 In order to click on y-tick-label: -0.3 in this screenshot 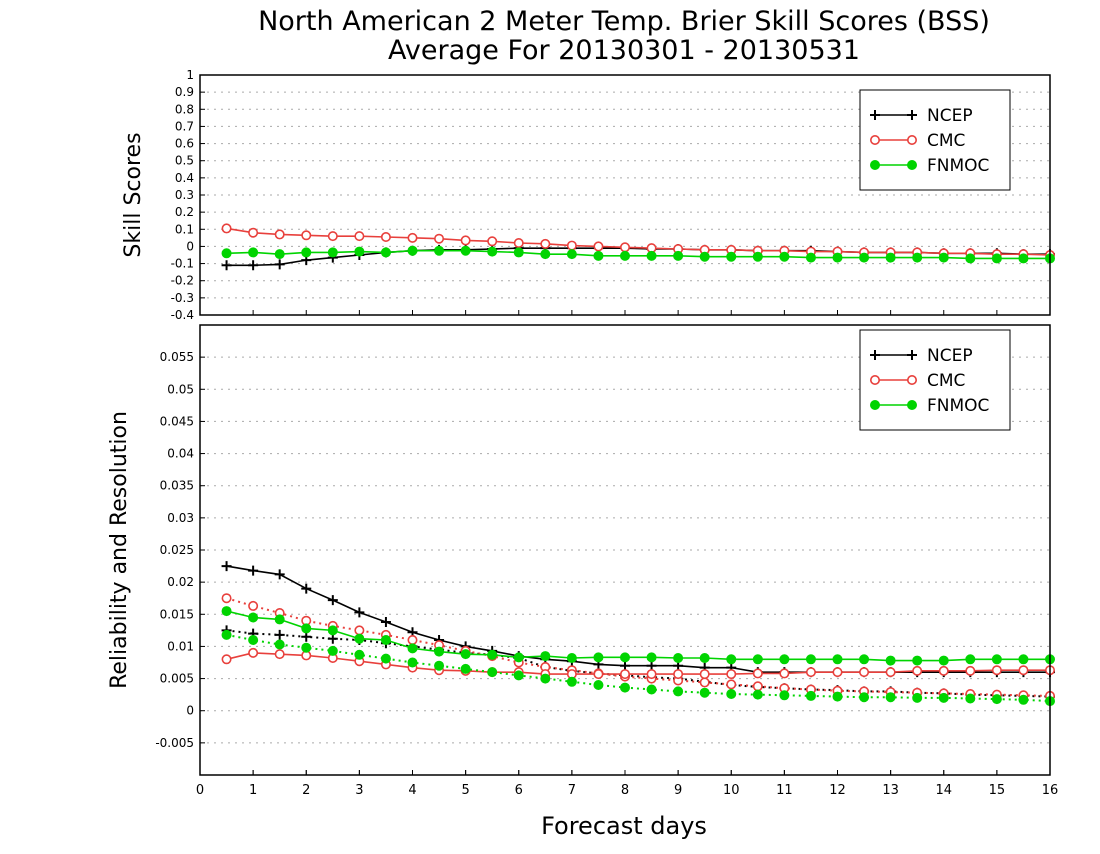, I will do `click(182, 298)`.